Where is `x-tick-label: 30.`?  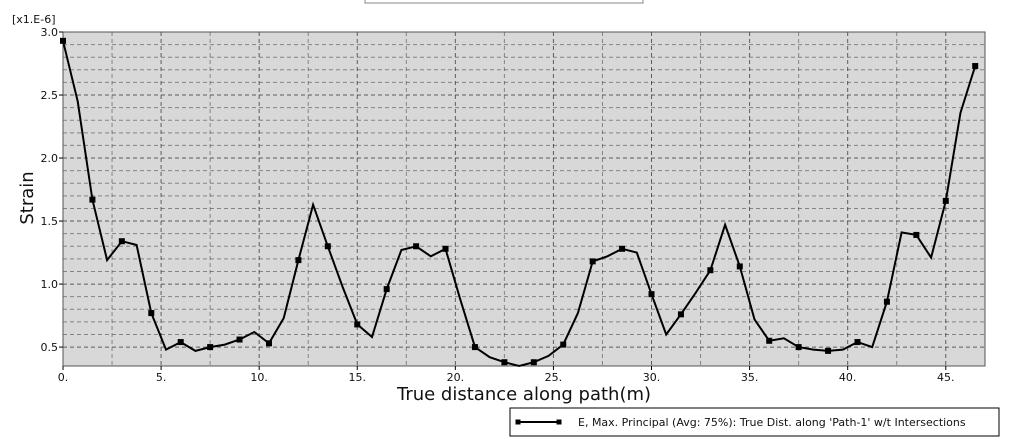
x-tick-label: 30. is located at coordinates (652, 377).